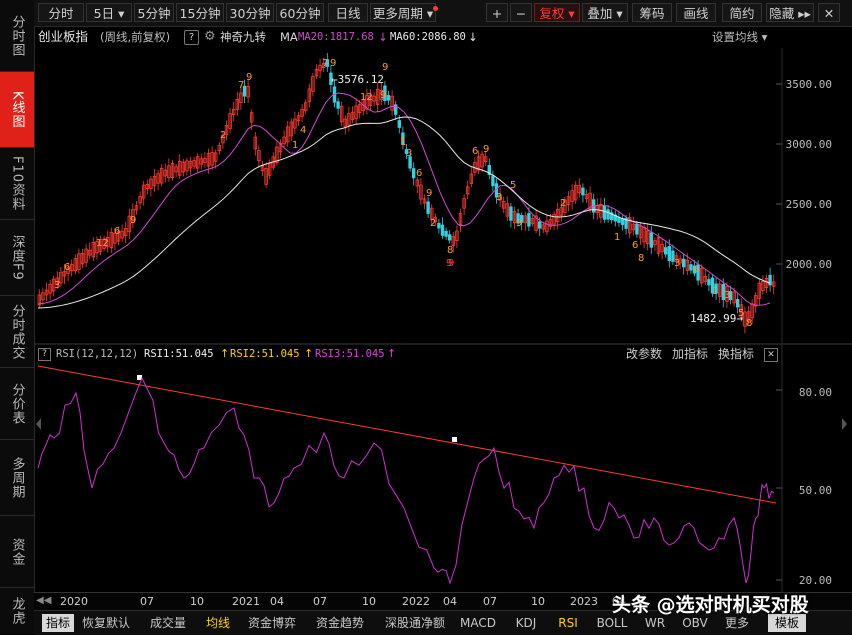 Image resolution: width=852 pixels, height=635 pixels. I want to click on sidebar-item-multi-period: 多周期, so click(17, 478).